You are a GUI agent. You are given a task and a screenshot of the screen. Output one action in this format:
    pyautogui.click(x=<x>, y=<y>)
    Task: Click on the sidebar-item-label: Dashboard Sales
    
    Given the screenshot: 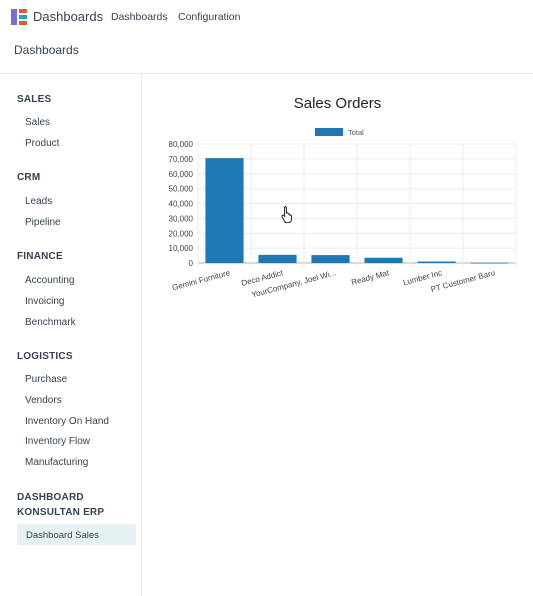 What is the action you would take?
    pyautogui.click(x=62, y=535)
    